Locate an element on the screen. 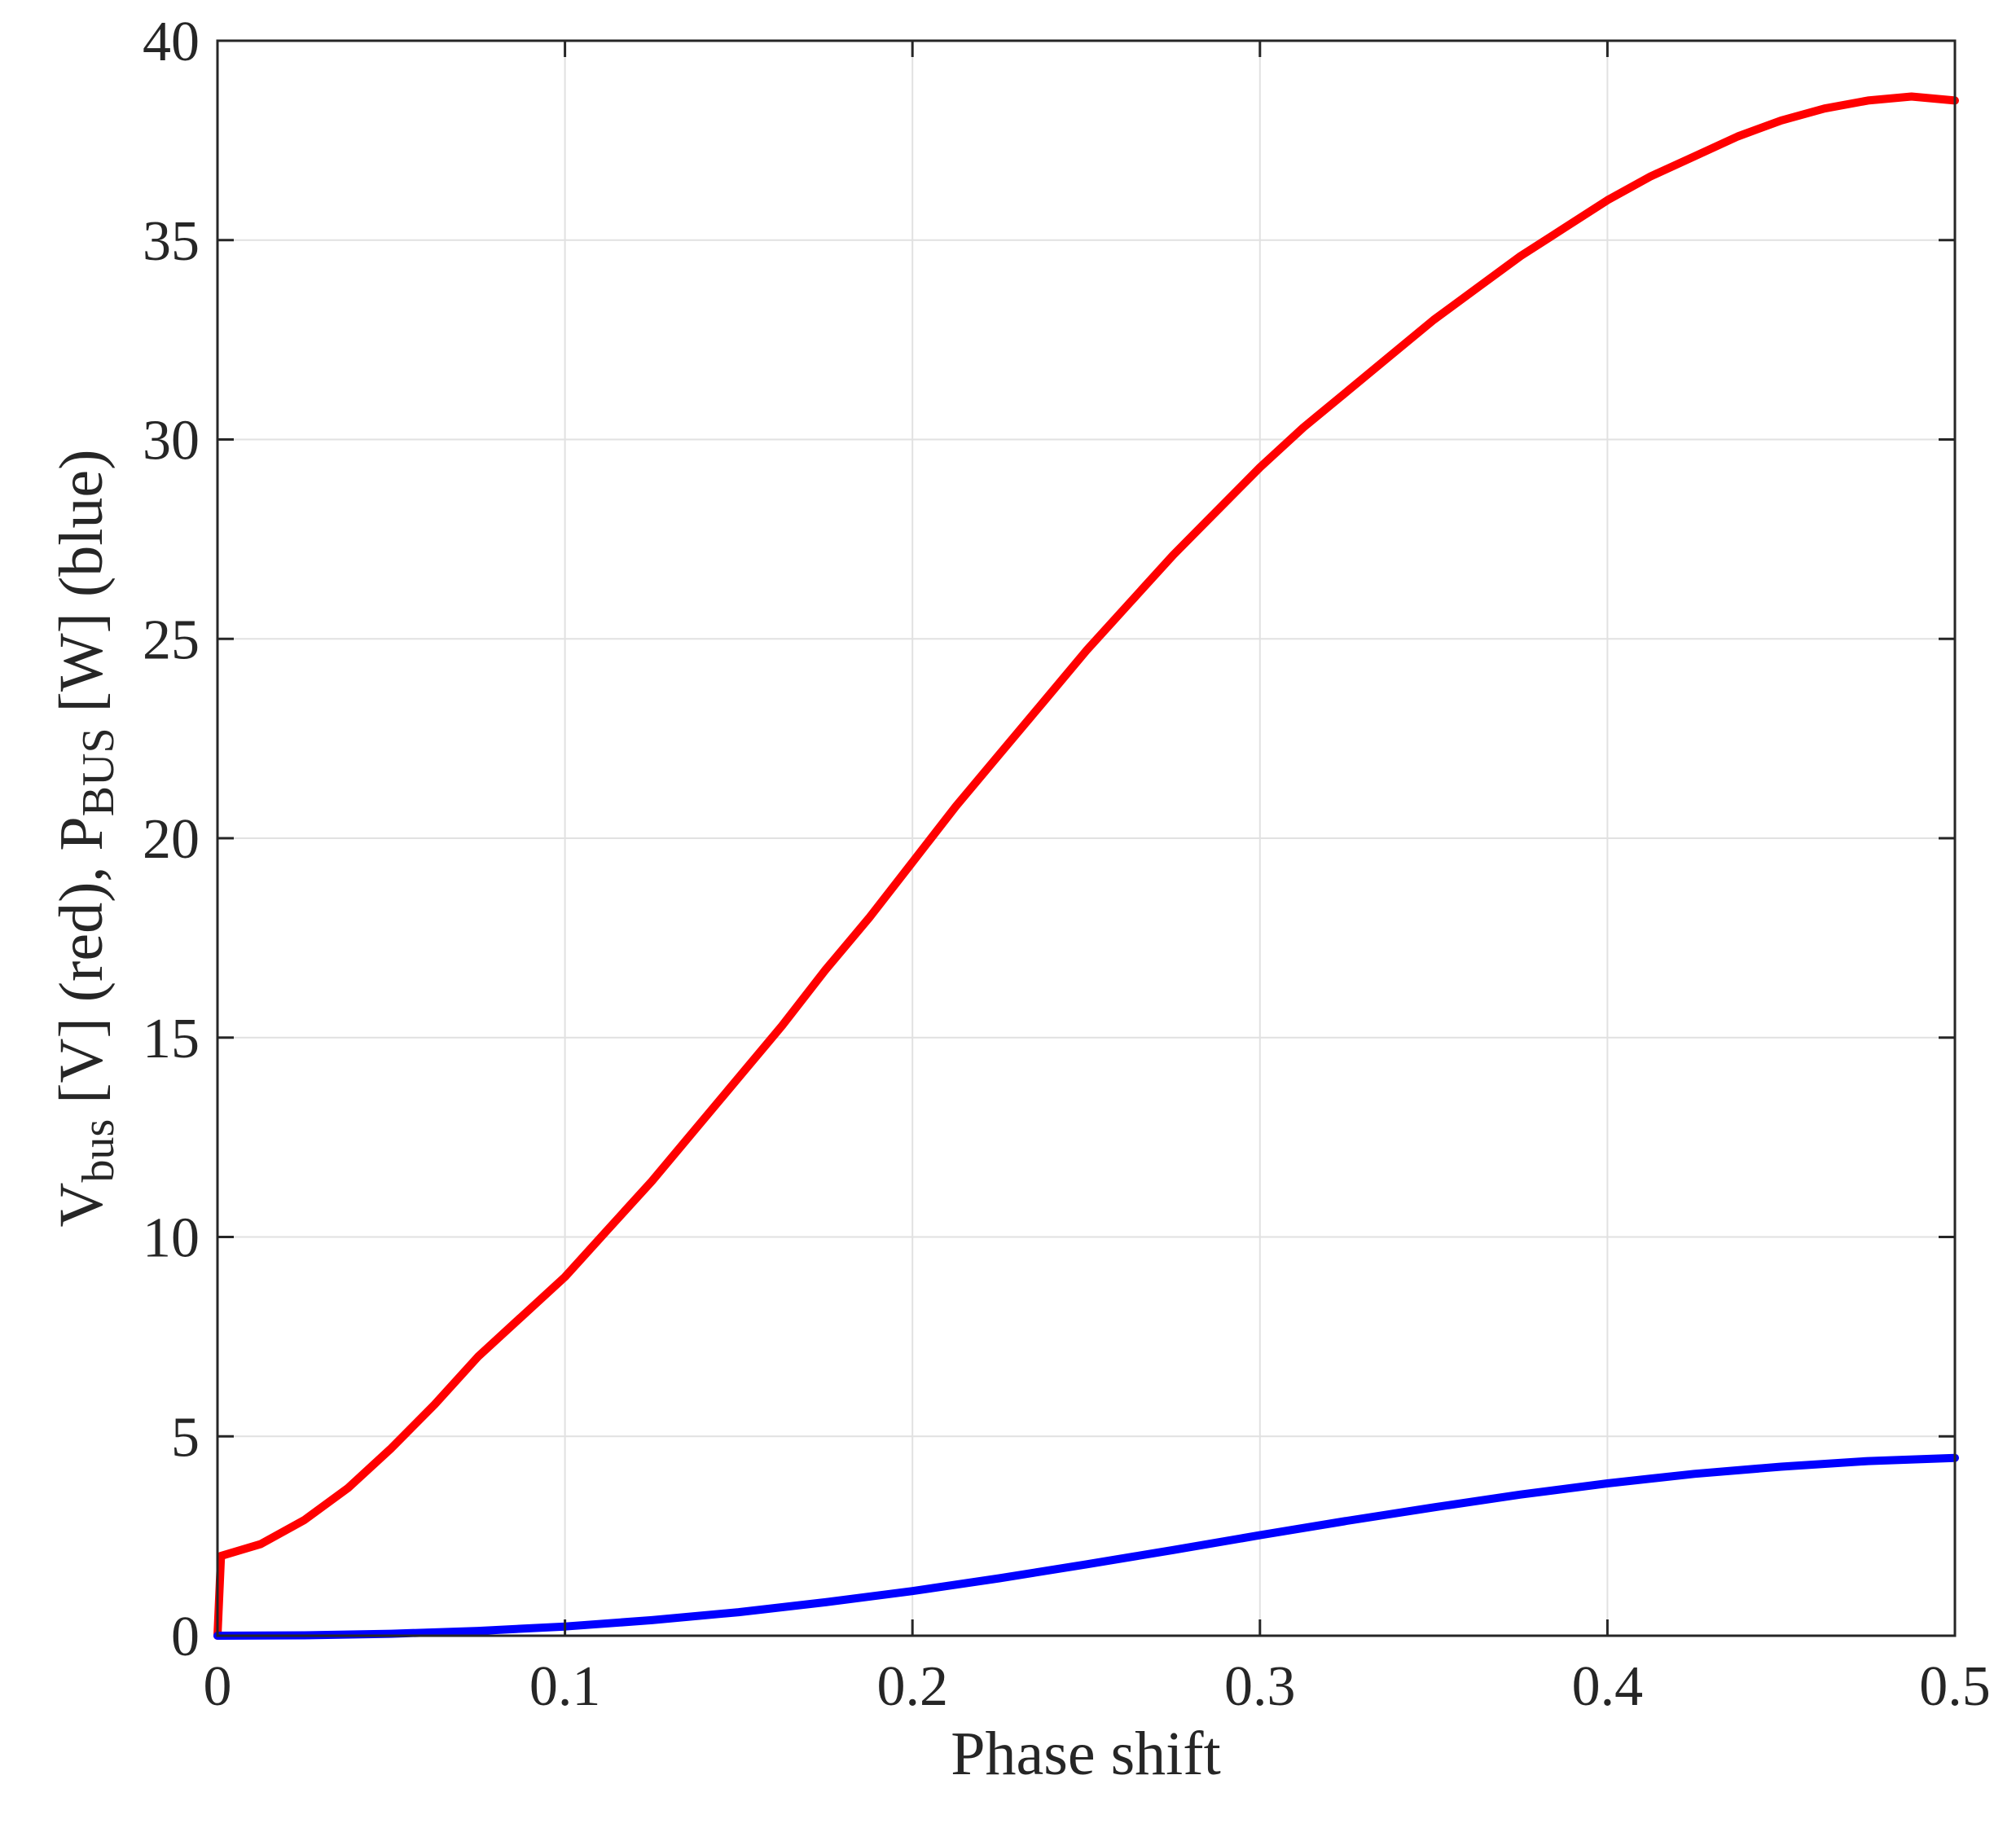  y-tick-labels: 0 5 10 15 20 25 30 35 40 is located at coordinates (171, 839).